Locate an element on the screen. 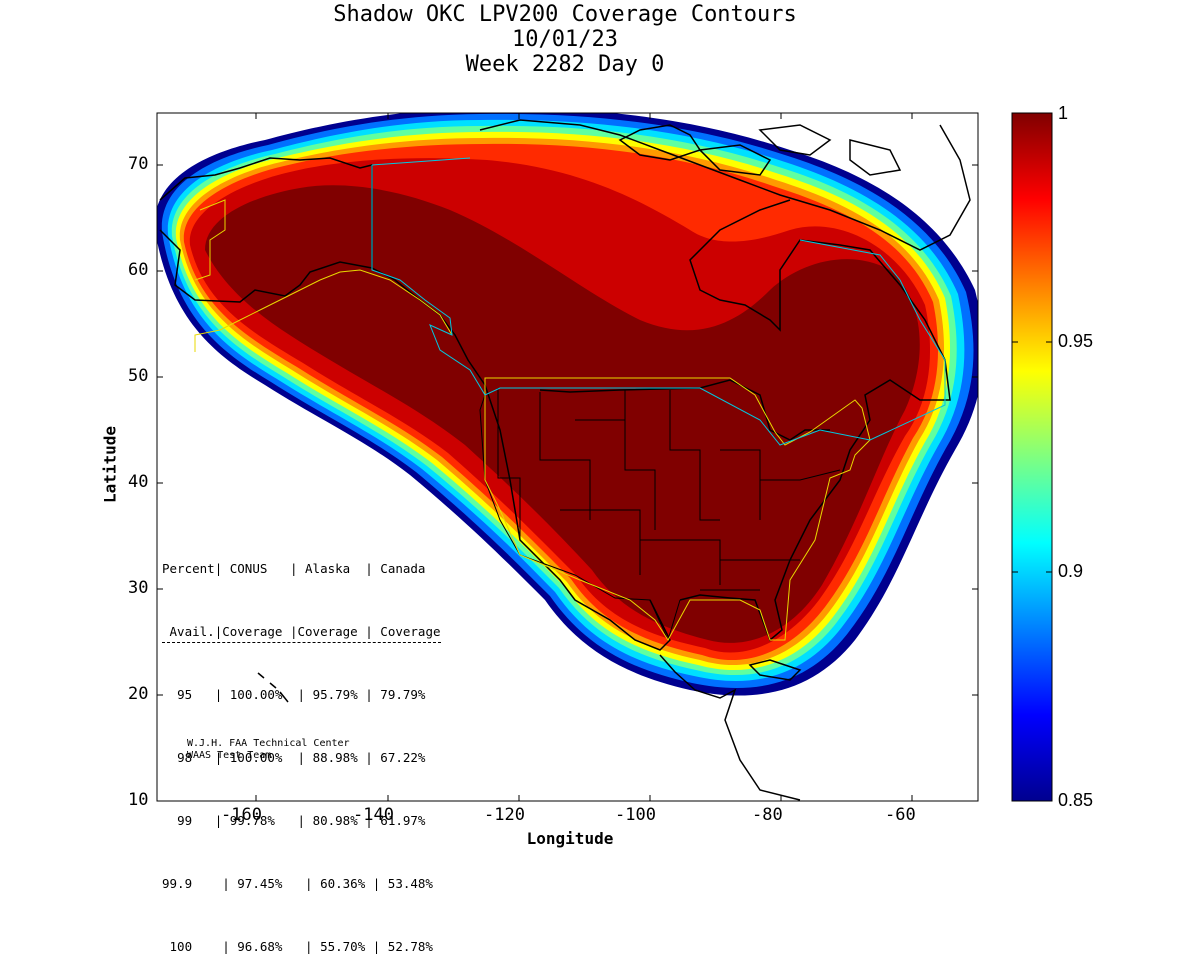  y-tick-label: 50 is located at coordinates (138, 376).